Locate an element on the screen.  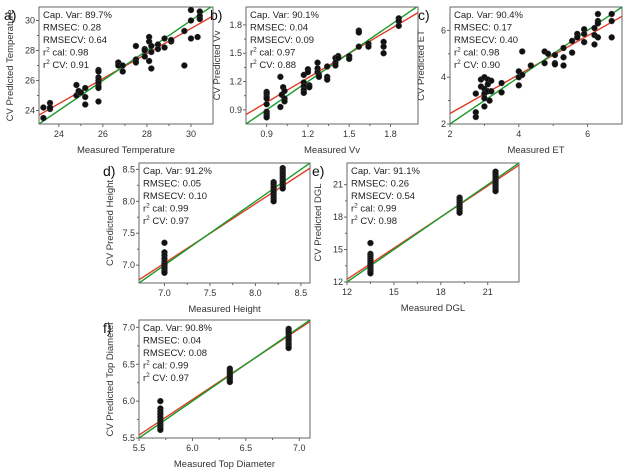
x-tick-label: 7.0 is located at coordinates (299, 448).